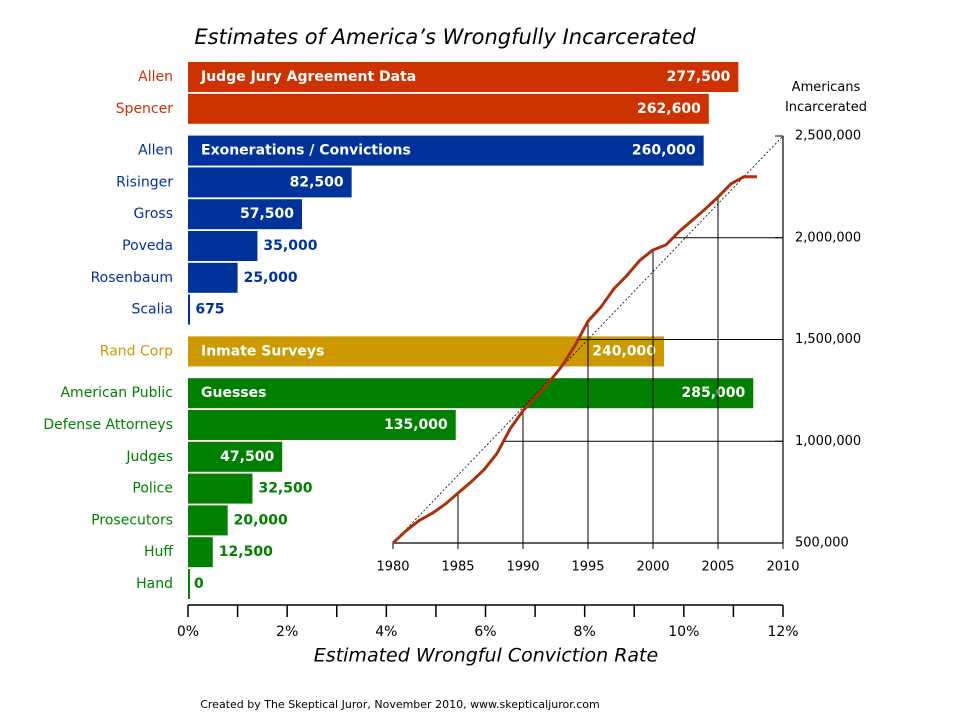 The width and height of the screenshot is (959, 719). I want to click on value-label: 57,500, so click(267, 214).